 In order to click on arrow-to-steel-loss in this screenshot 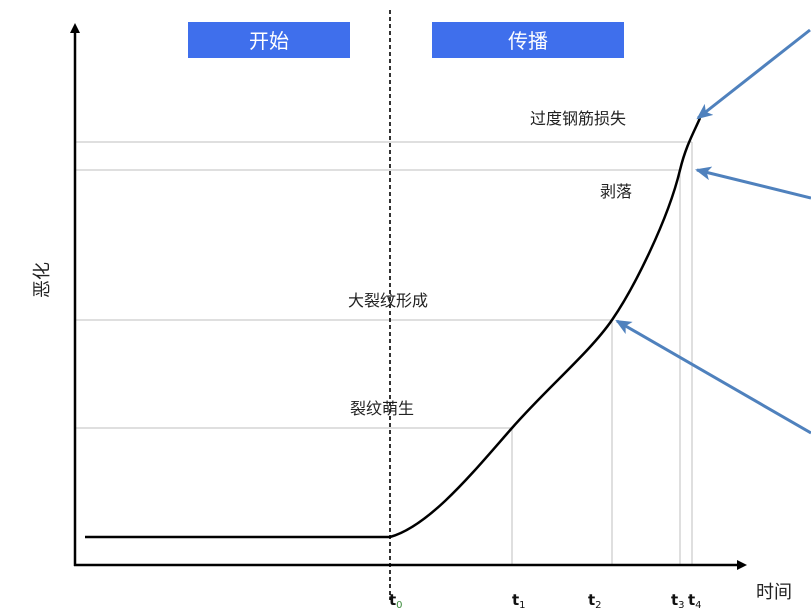, I will do `click(753, 74)`.